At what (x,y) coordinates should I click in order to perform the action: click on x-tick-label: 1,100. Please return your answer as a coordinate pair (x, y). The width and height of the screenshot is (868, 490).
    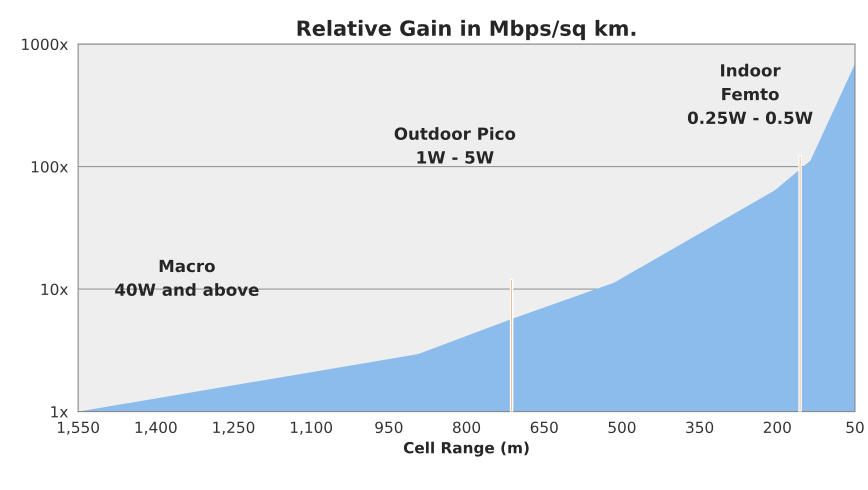
    Looking at the image, I should click on (311, 428).